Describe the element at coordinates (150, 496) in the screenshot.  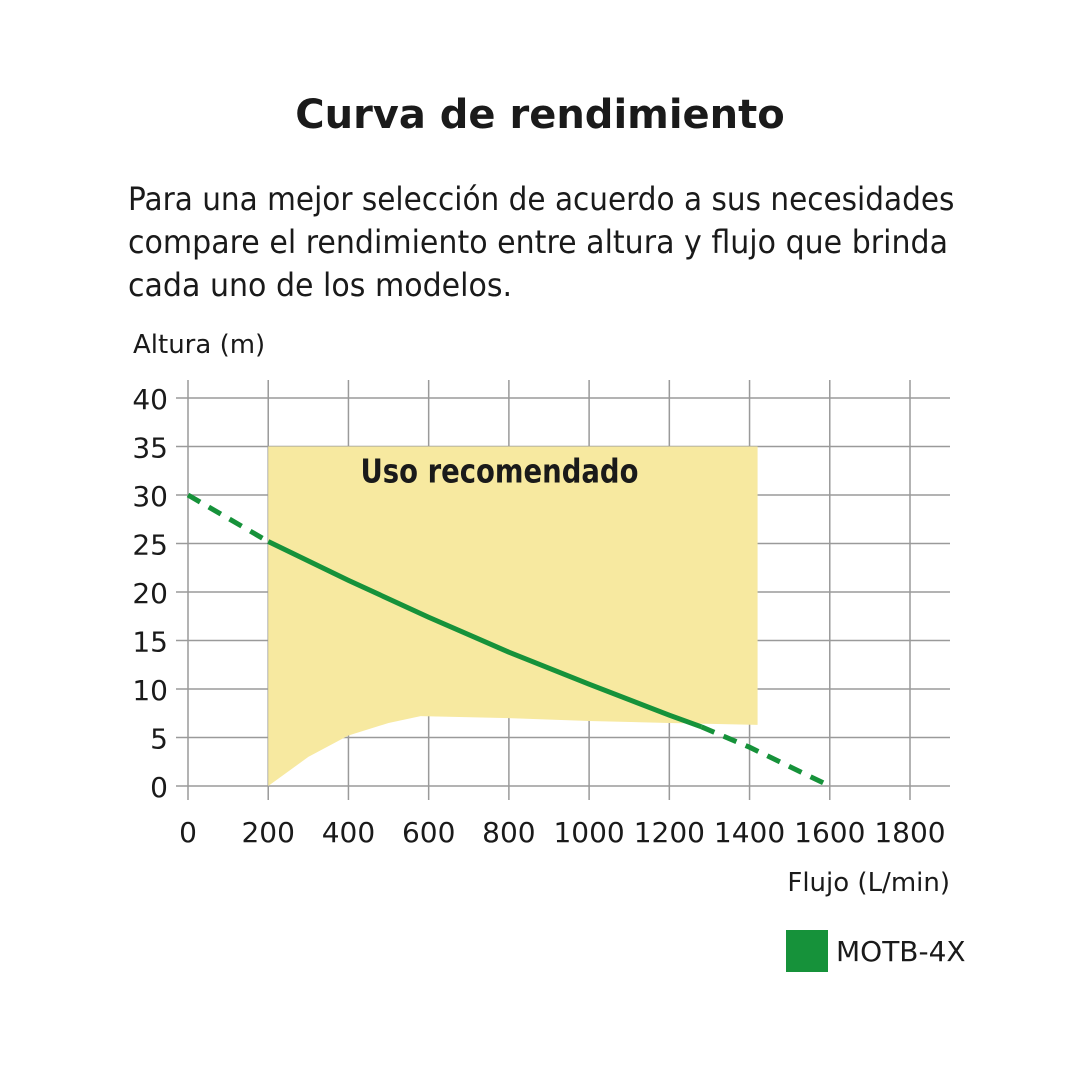
I see `y-tick-label: 30` at that location.